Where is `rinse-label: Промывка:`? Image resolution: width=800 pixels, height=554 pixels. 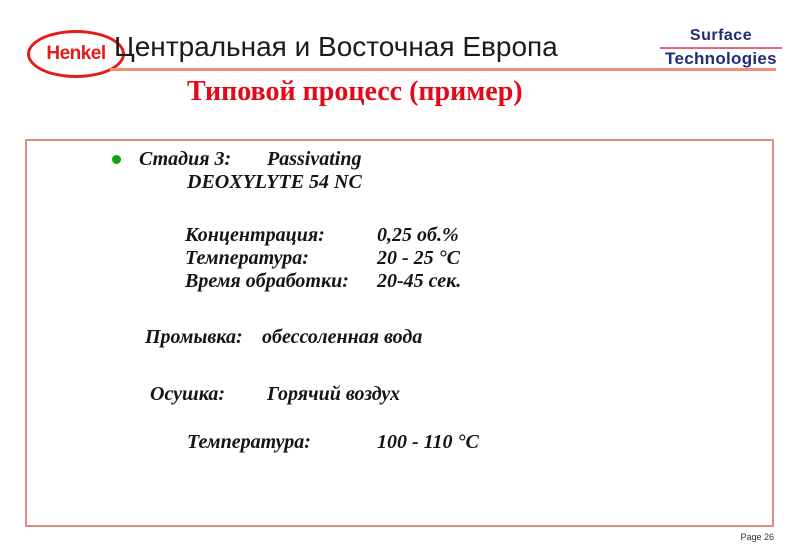
rinse-label: Промывка: is located at coordinates (194, 337).